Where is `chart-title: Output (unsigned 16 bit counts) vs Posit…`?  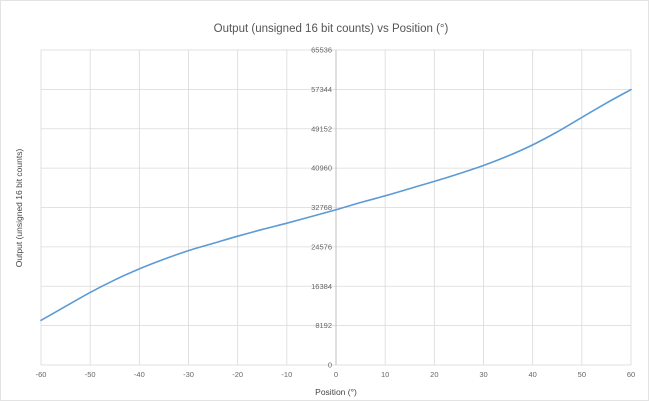 chart-title: Output (unsigned 16 bit counts) vs Posit… is located at coordinates (331, 29).